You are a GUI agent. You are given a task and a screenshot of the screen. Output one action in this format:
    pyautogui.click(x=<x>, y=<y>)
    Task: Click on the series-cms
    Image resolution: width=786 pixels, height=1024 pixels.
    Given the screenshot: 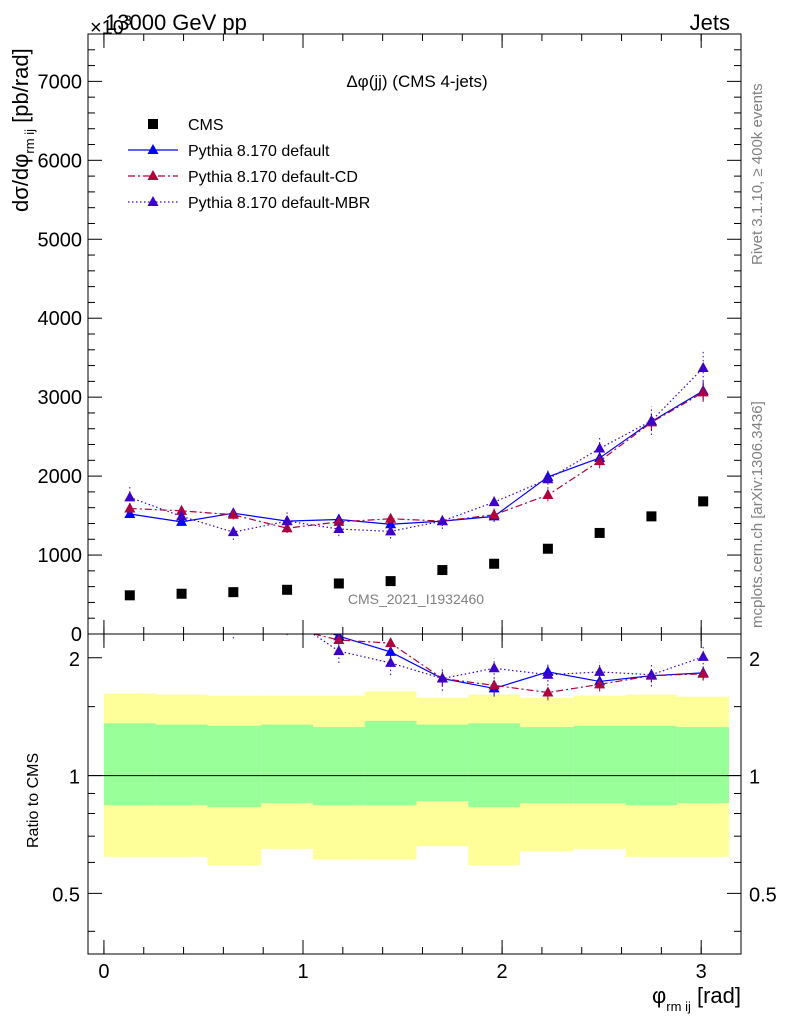 What is the action you would take?
    pyautogui.click(x=416, y=548)
    